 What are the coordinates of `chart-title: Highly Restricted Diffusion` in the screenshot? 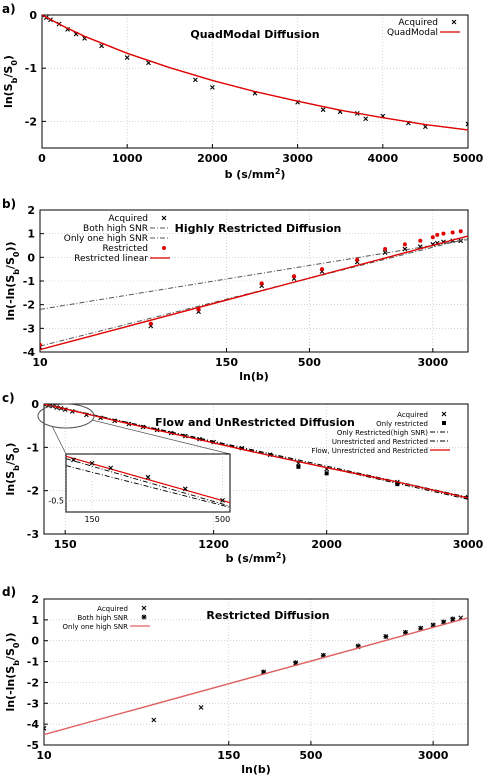 It's located at (258, 228).